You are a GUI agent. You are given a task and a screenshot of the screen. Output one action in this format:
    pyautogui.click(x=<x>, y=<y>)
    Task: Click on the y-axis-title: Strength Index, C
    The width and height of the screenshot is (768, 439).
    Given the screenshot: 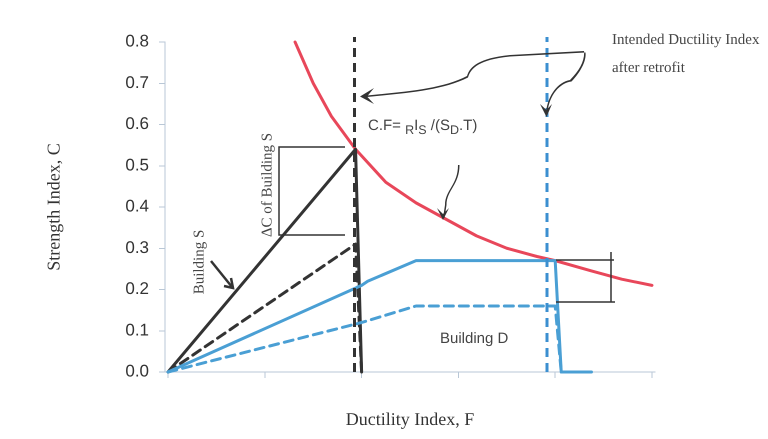 What is the action you would take?
    pyautogui.click(x=54, y=207)
    